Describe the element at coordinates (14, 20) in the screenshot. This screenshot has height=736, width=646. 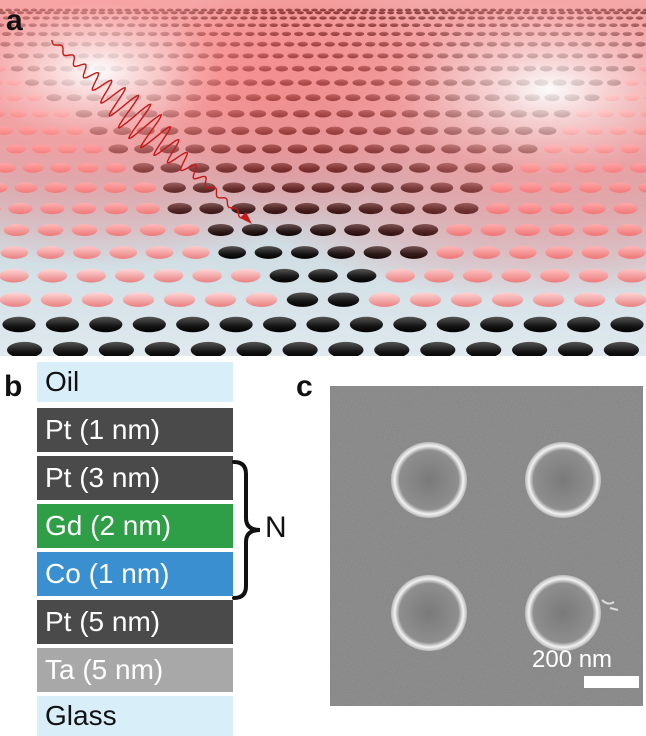
I see `panel-label-a: a` at that location.